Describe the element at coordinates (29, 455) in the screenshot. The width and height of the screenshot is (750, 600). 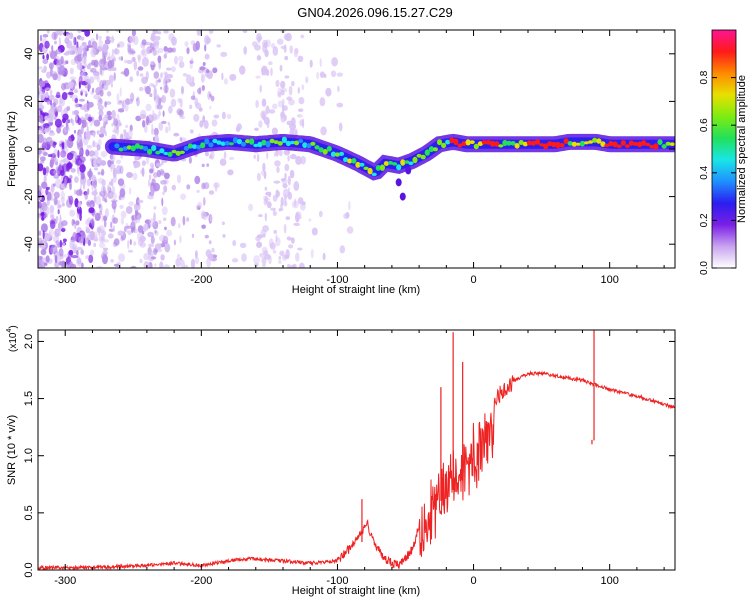
I see `y-tick-label: 1.0` at that location.